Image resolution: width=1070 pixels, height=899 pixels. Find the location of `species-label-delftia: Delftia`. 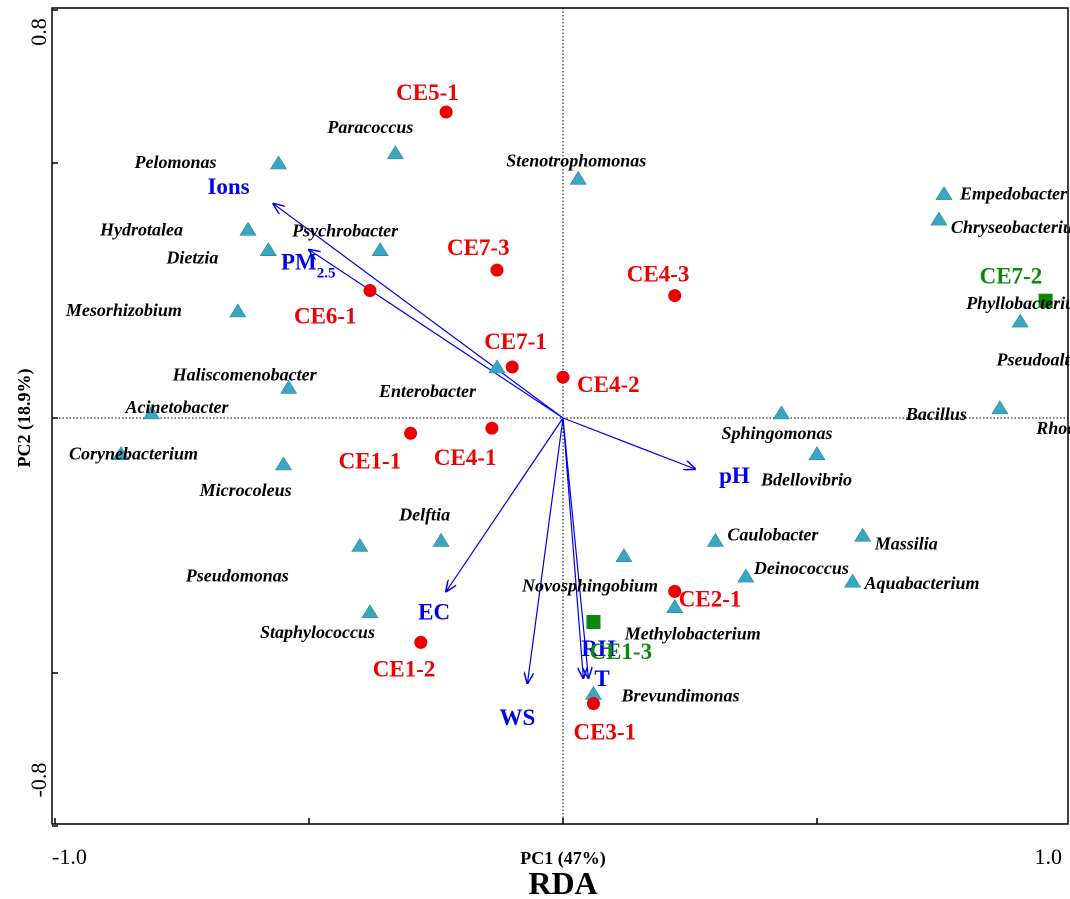

species-label-delftia: Delftia is located at coordinates (424, 514).